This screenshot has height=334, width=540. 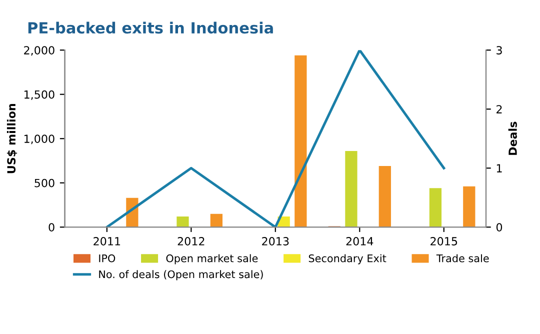 I want to click on y2-tick-label: 1, so click(x=499, y=168).